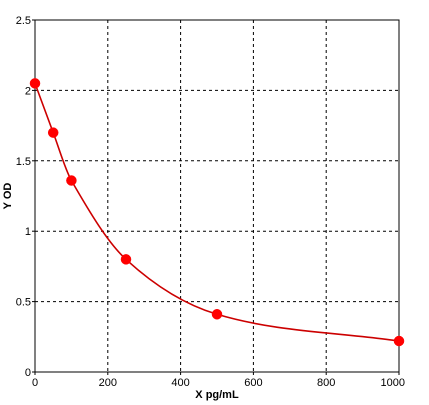 This screenshot has width=429, height=405. I want to click on y-tick-label: 2.5, so click(23, 21).